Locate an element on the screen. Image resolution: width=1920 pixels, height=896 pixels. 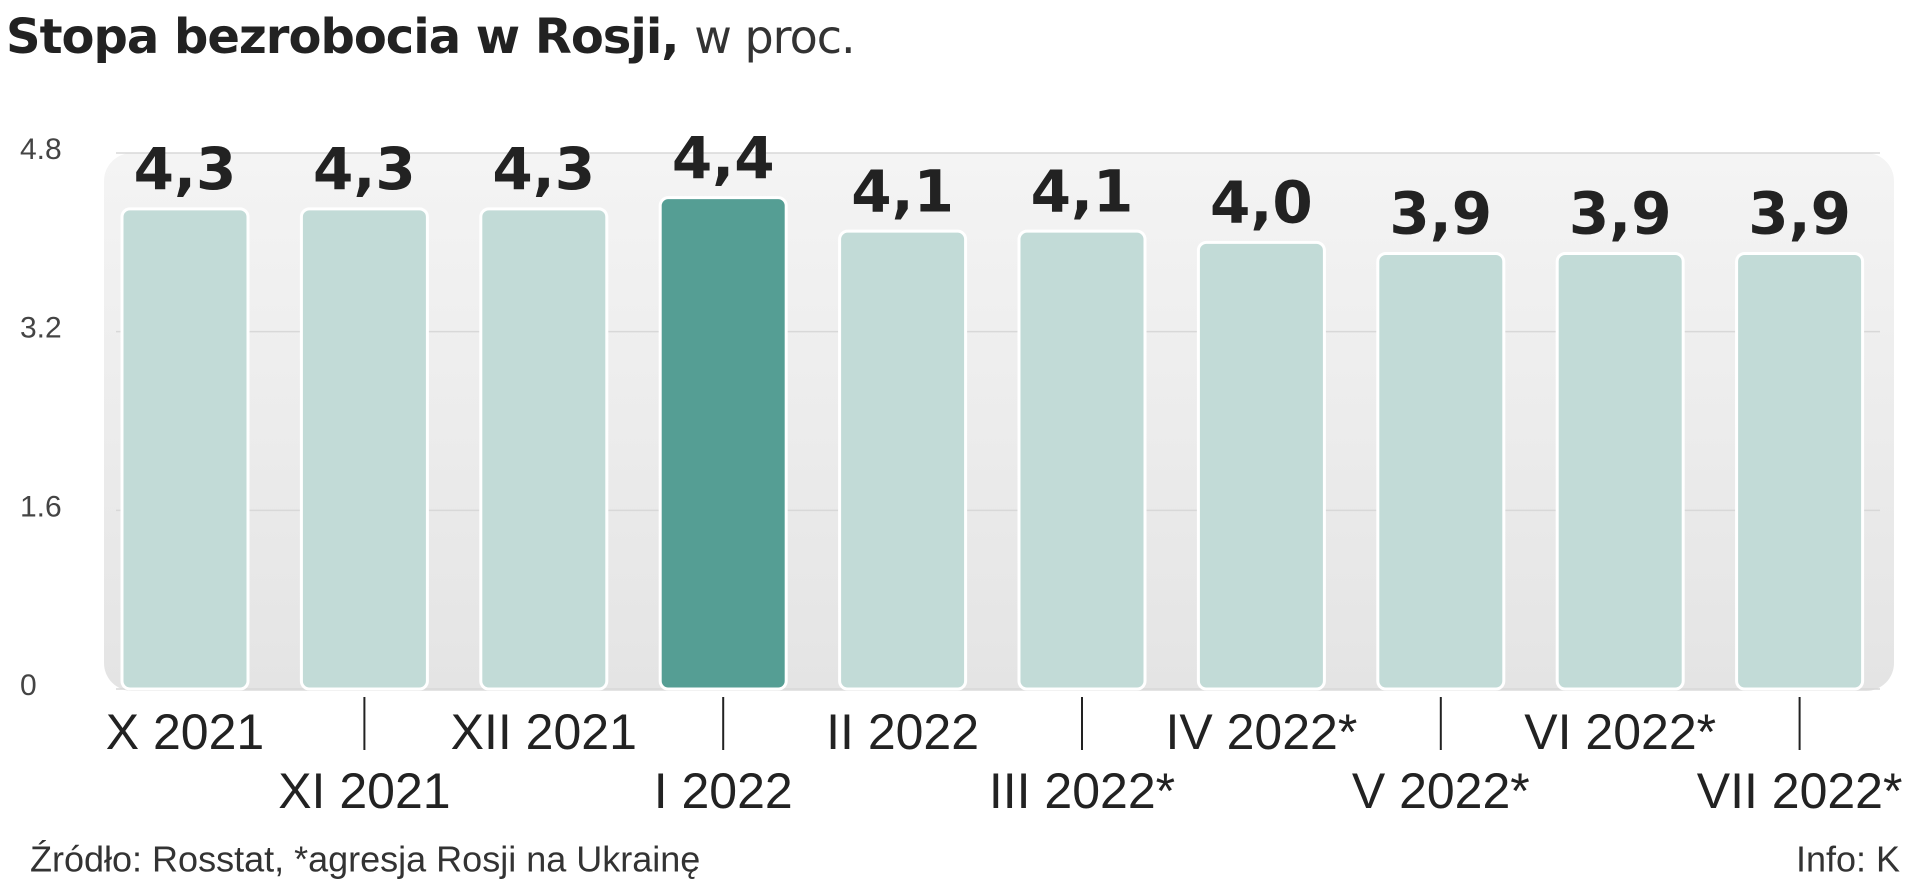
value-label: 4,0 is located at coordinates (1261, 202).